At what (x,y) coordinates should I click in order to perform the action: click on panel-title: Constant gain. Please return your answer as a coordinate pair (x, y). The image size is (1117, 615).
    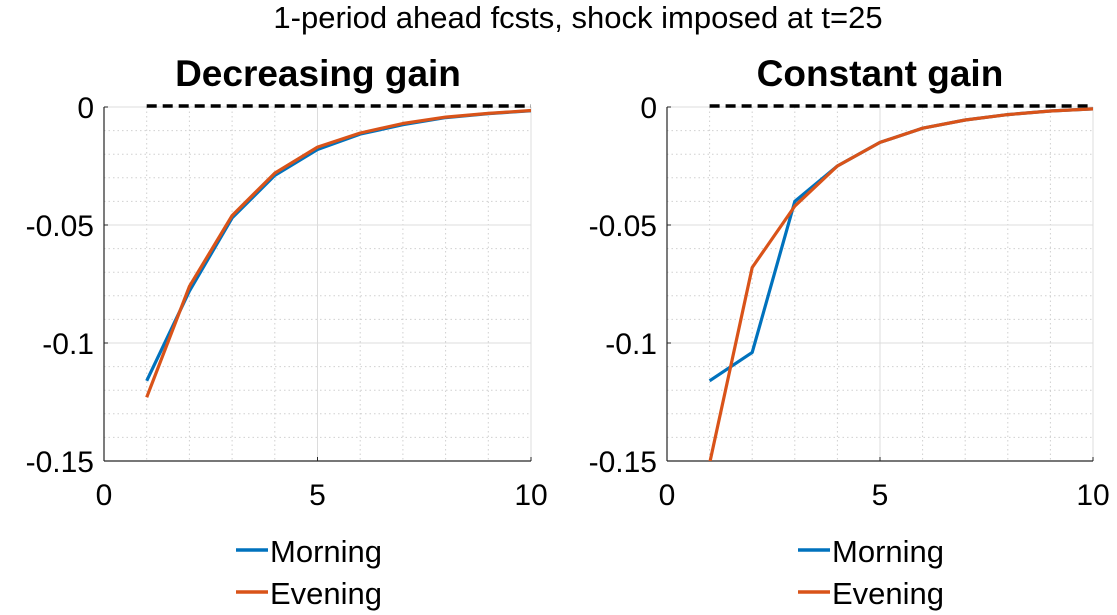
    Looking at the image, I should click on (880, 73).